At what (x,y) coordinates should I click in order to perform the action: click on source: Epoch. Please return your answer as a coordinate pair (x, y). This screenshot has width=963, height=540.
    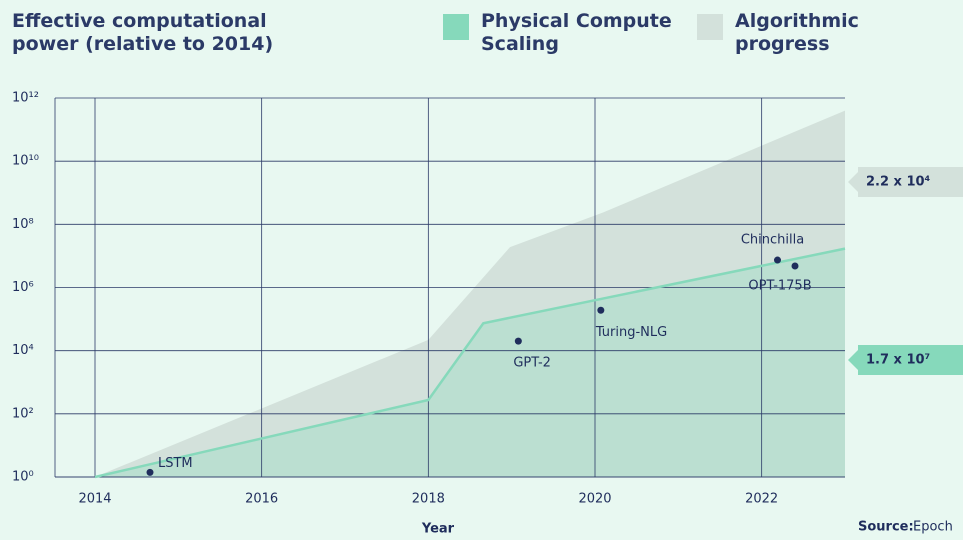
    Looking at the image, I should click on (933, 527).